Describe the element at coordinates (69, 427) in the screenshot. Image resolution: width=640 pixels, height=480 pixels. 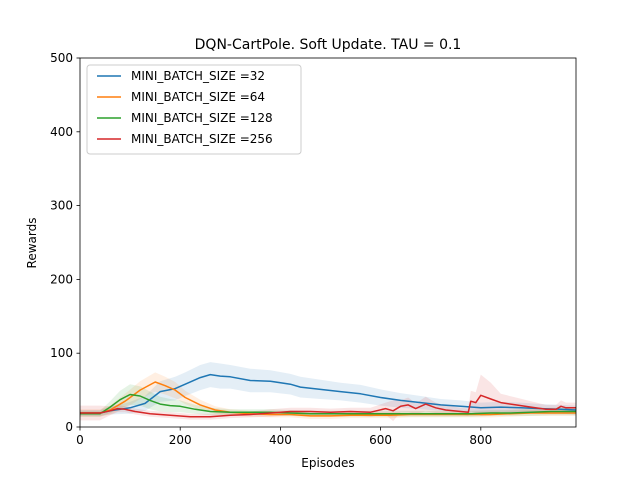
I see `y-tick-label: 0` at that location.